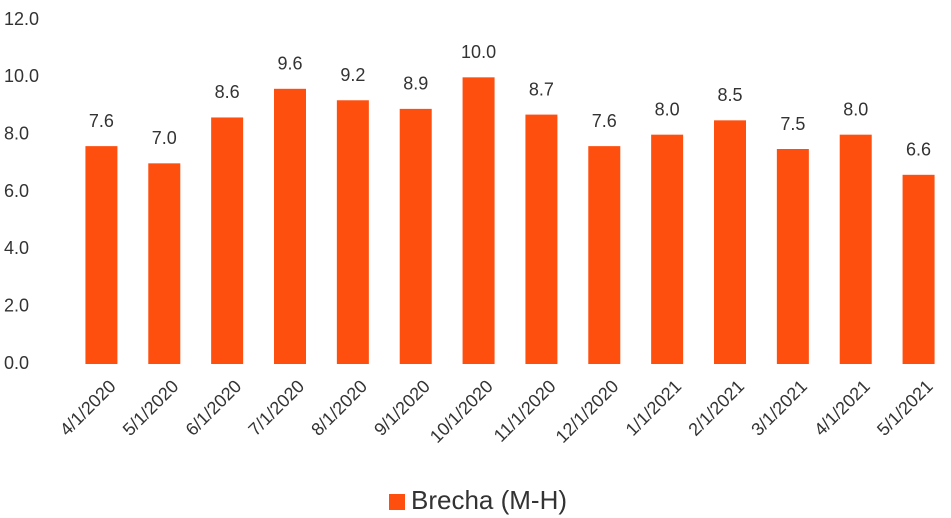 The image size is (951, 518). Describe the element at coordinates (525, 411) in the screenshot. I see `x-tick-label: 11/1/2020` at that location.